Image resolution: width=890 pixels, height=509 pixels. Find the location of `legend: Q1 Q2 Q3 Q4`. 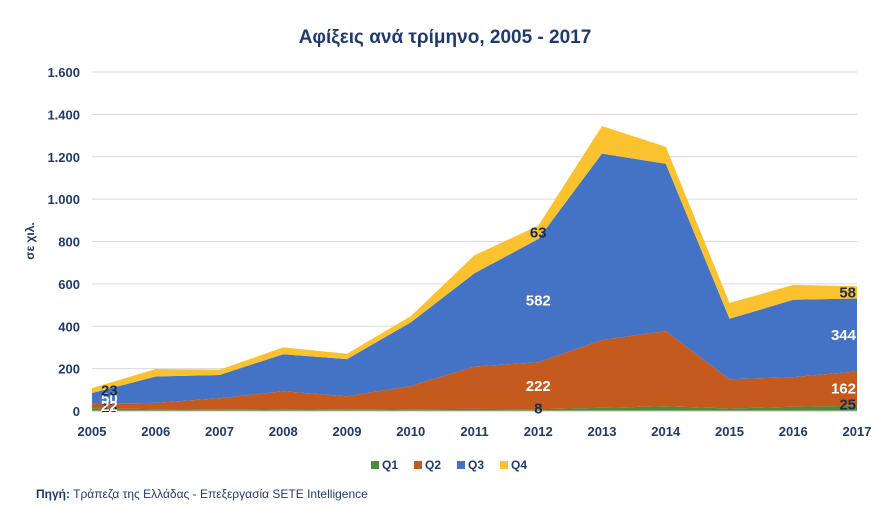

legend: Q1 Q2 Q3 Q4 is located at coordinates (449, 465).